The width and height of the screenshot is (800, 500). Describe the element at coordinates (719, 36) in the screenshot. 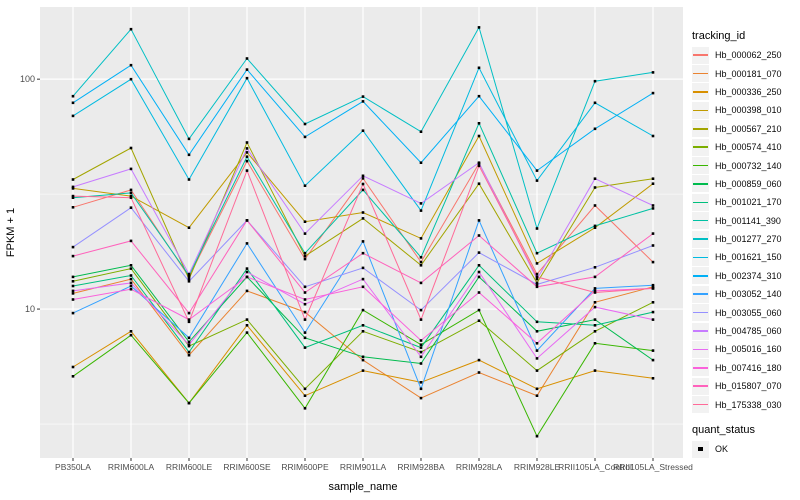

I see `legend-title-tracking-id: tracking_id` at that location.